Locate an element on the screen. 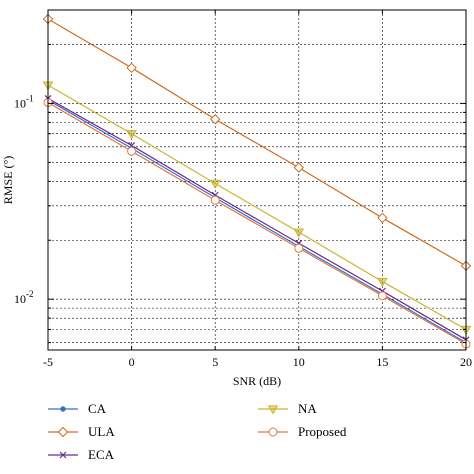  legend: CA ULA ECA NA Proposed is located at coordinates (197, 431).